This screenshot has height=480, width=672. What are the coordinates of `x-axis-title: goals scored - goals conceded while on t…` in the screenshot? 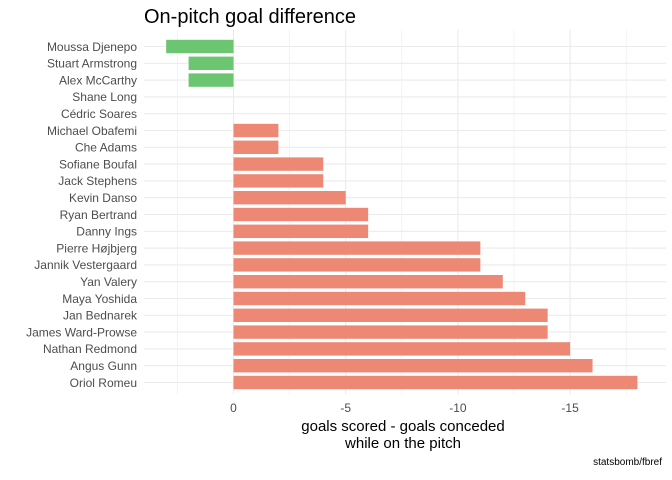 It's located at (403, 435).